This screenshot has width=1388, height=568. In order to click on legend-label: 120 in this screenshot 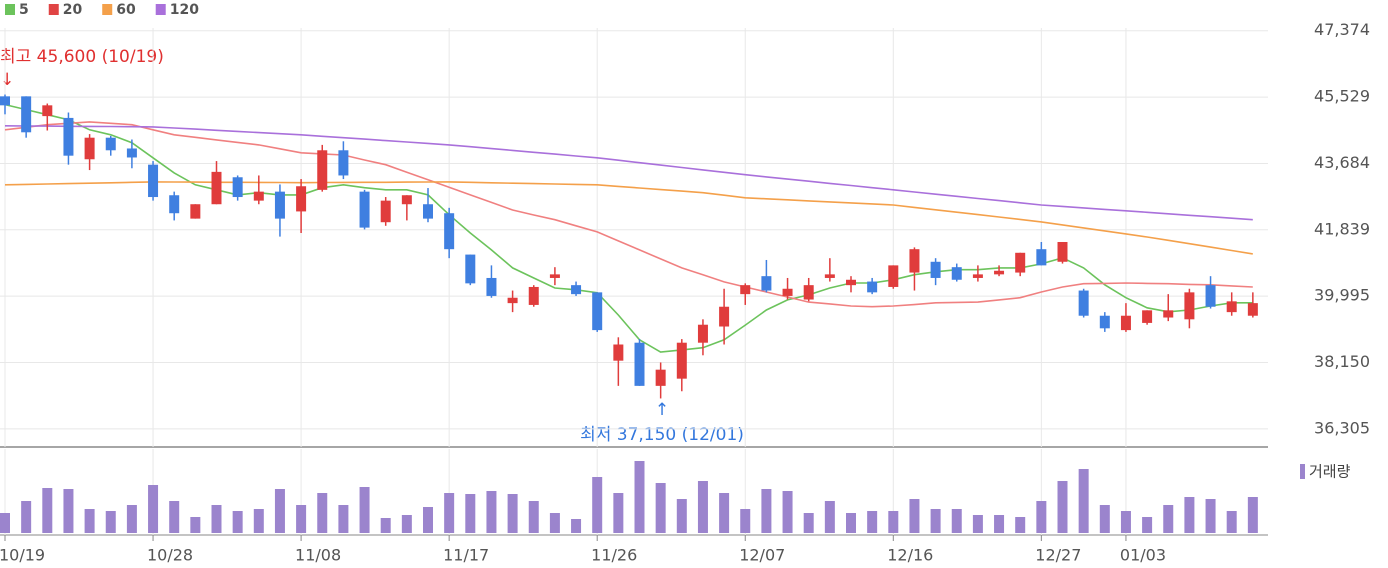, I will do `click(184, 10)`.